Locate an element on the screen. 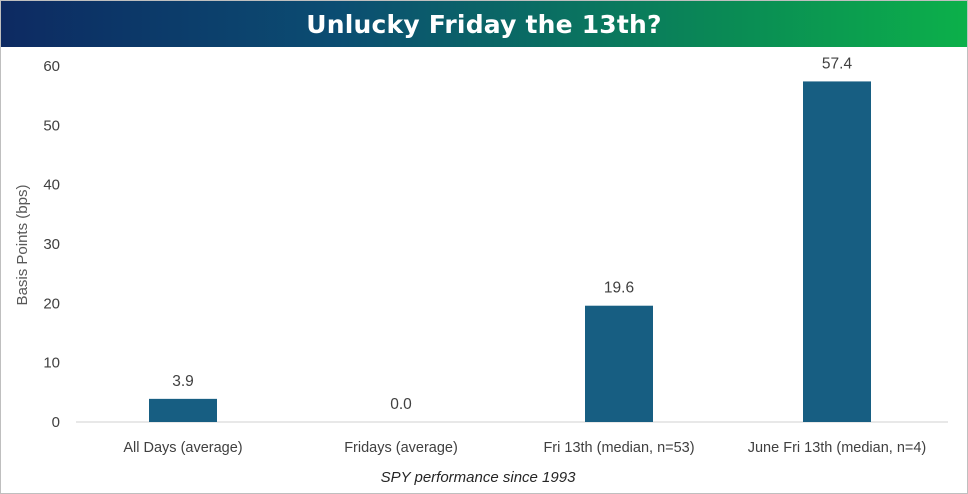  y-tick-label: 20 is located at coordinates (51, 303).